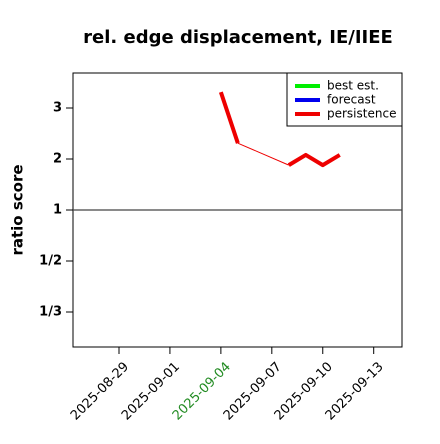 This screenshot has width=440, height=444. I want to click on legend-label: best est., so click(353, 86).